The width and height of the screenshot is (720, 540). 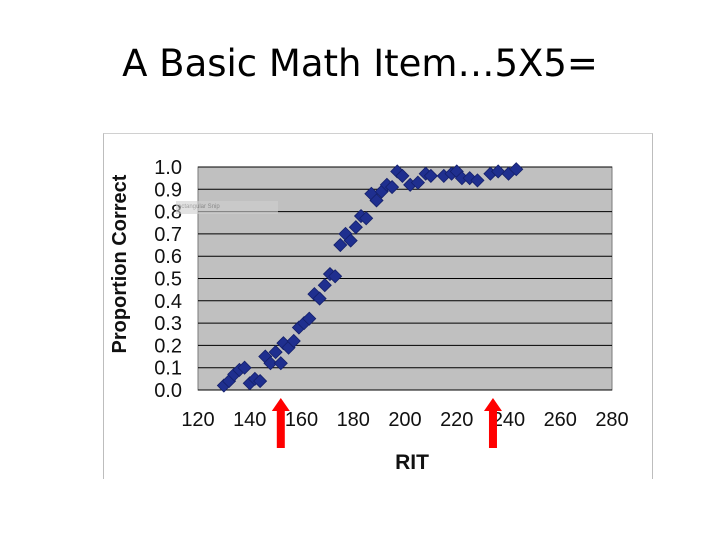 What do you see at coordinates (168, 213) in the screenshot?
I see `y-tick-label: 0.8` at bounding box center [168, 213].